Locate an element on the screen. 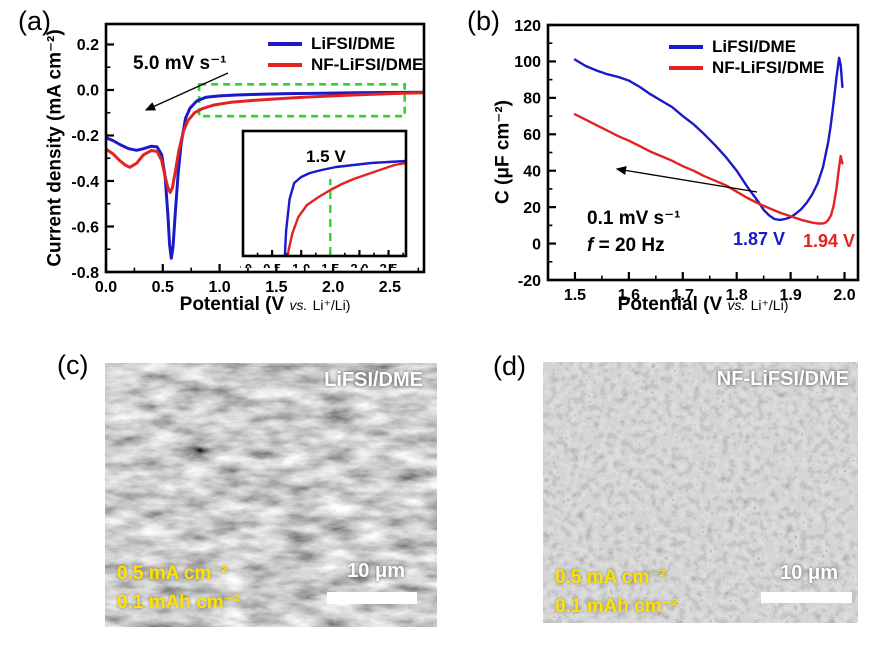 This screenshot has width=889, height=646. y-axis-label-a: Current density (mA cm⁻²) is located at coordinates (55, 148).